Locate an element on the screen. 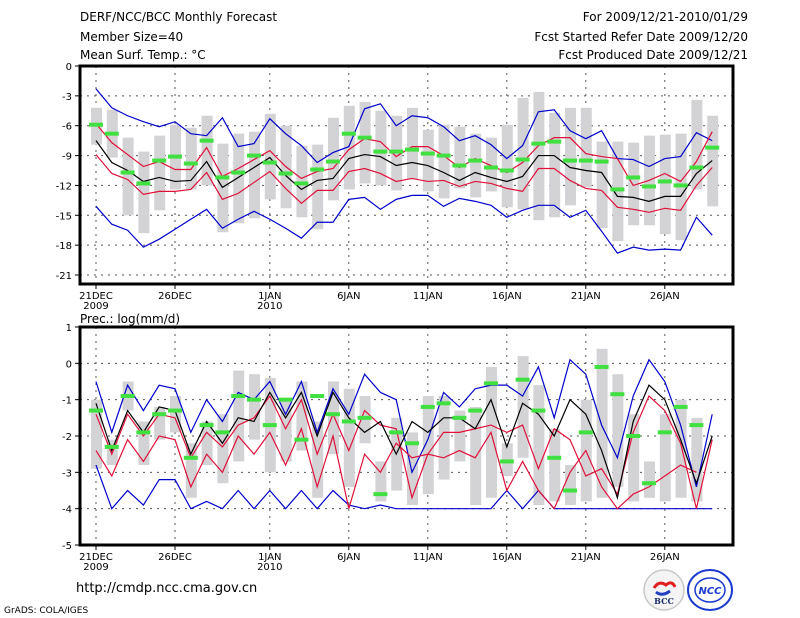  x-tick-label: 26JAN is located at coordinates (665, 557).